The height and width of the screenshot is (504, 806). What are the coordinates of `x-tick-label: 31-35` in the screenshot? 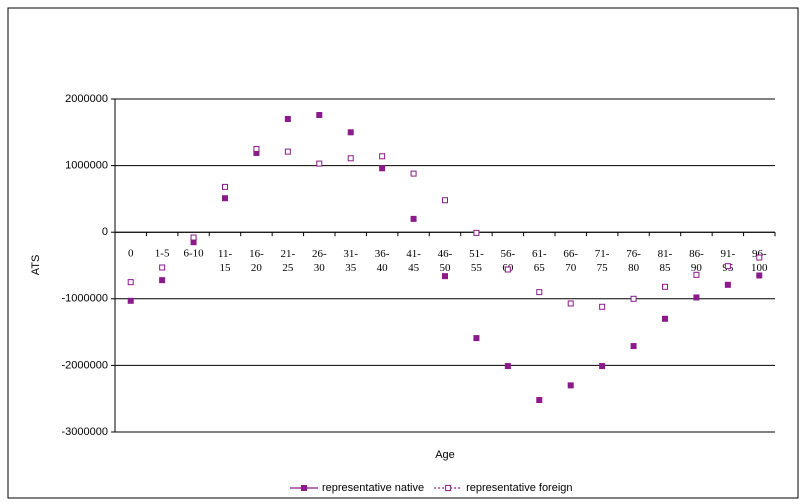 It's located at (350, 261).